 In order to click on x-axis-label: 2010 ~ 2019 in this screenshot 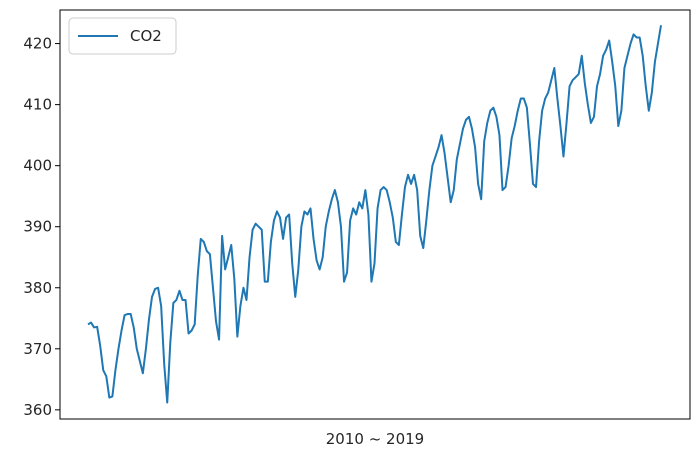, I will do `click(375, 439)`.